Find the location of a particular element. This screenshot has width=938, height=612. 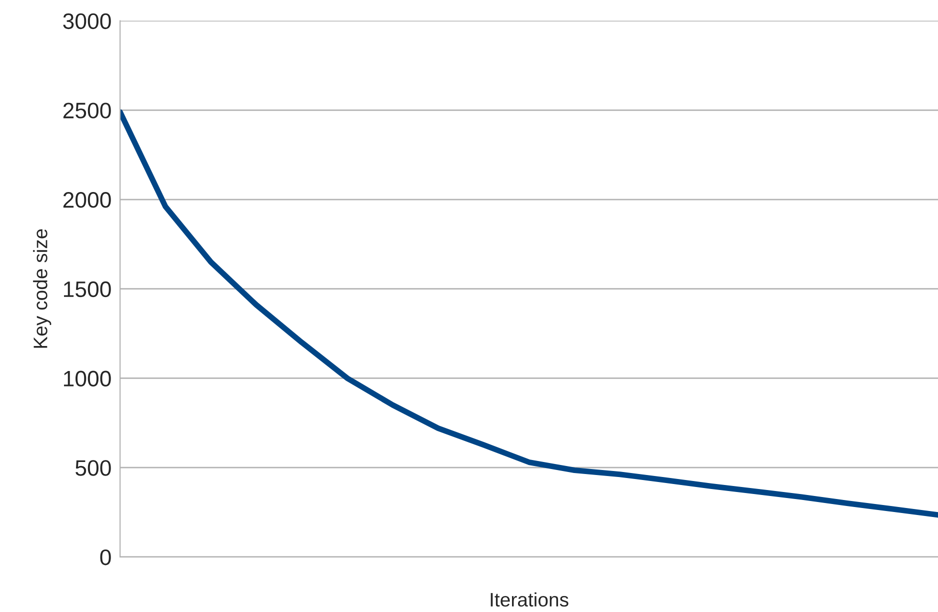

y-tick-label: 500 is located at coordinates (93, 468).